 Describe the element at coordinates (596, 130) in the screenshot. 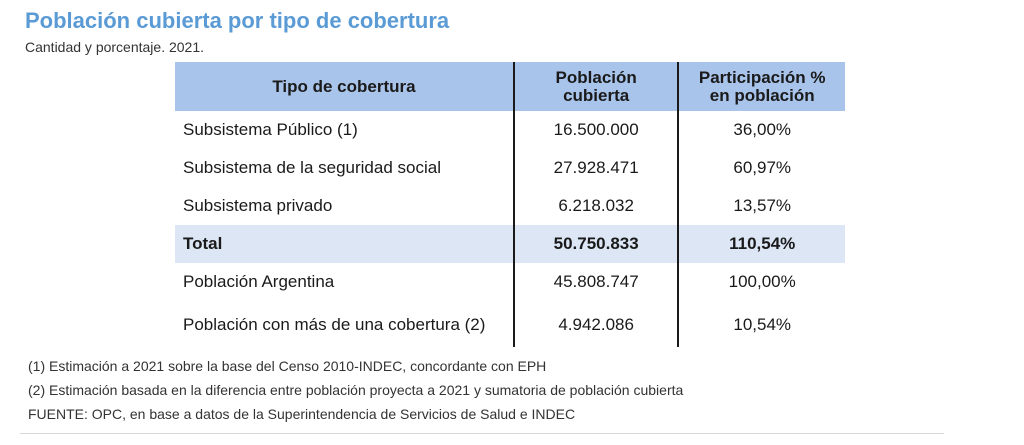

I see `row-population: 16.500.000` at that location.